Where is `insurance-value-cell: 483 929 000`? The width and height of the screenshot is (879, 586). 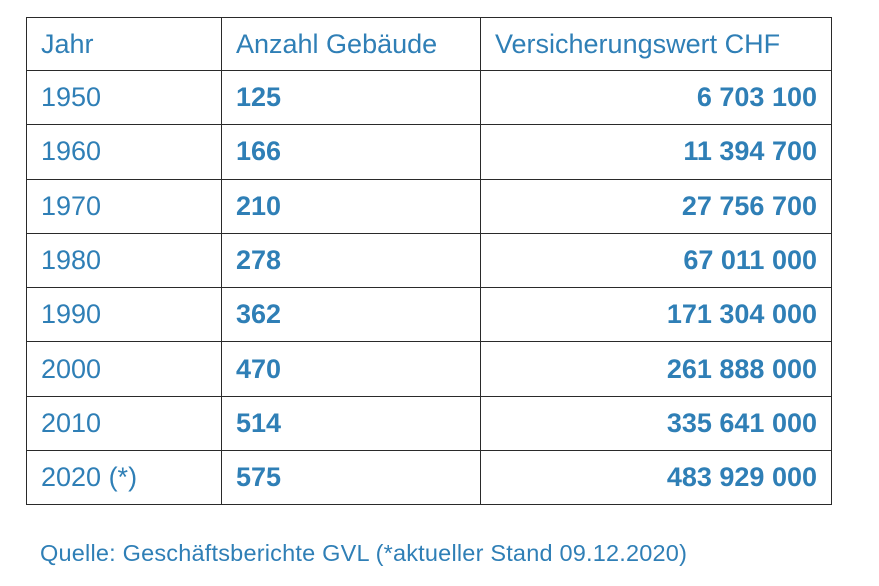 insurance-value-cell: 483 929 000 is located at coordinates (656, 478).